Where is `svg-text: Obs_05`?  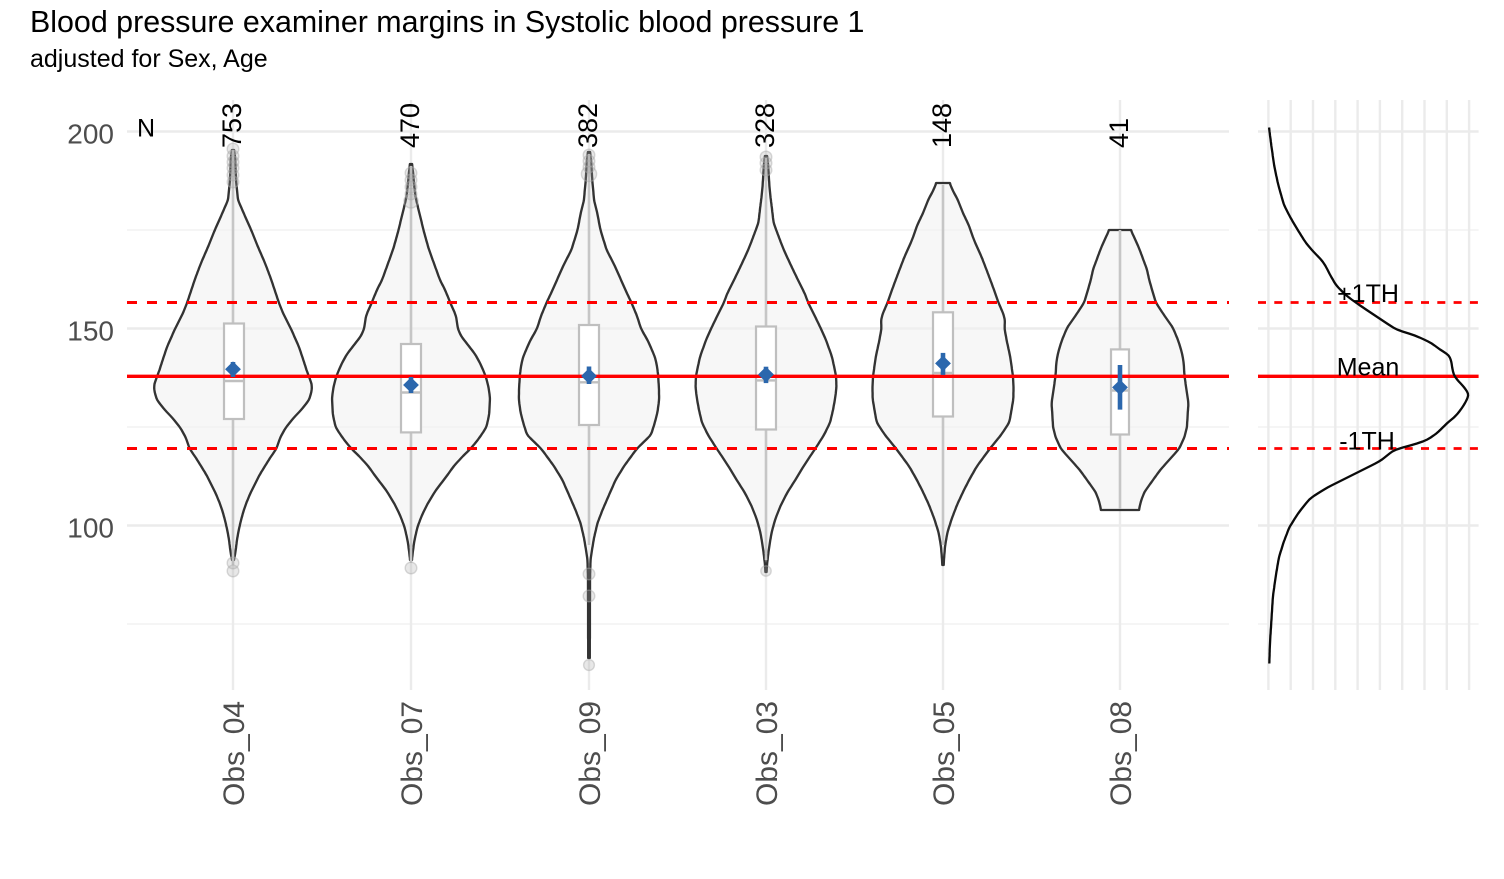 svg-text: Obs_05 is located at coordinates (944, 753).